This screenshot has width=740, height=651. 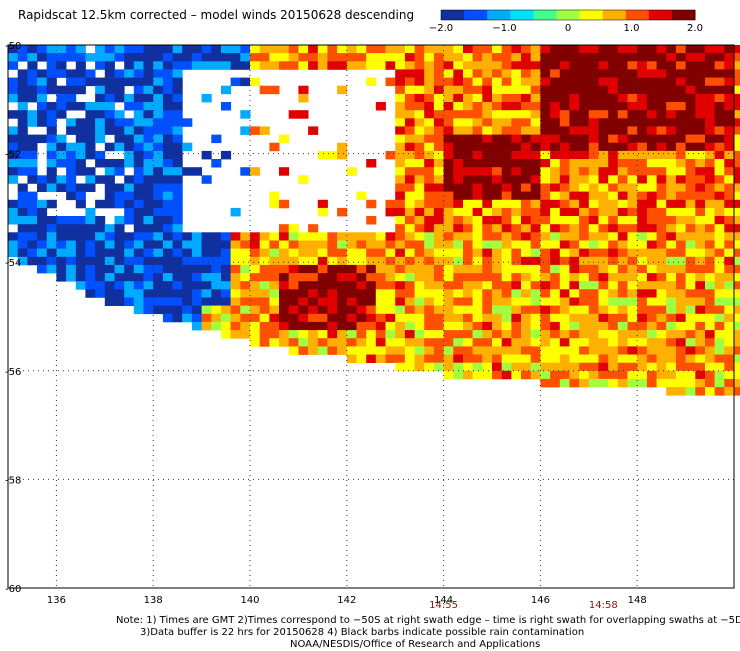 What do you see at coordinates (346, 600) in the screenshot?
I see `x-tick-label: 142` at bounding box center [346, 600].